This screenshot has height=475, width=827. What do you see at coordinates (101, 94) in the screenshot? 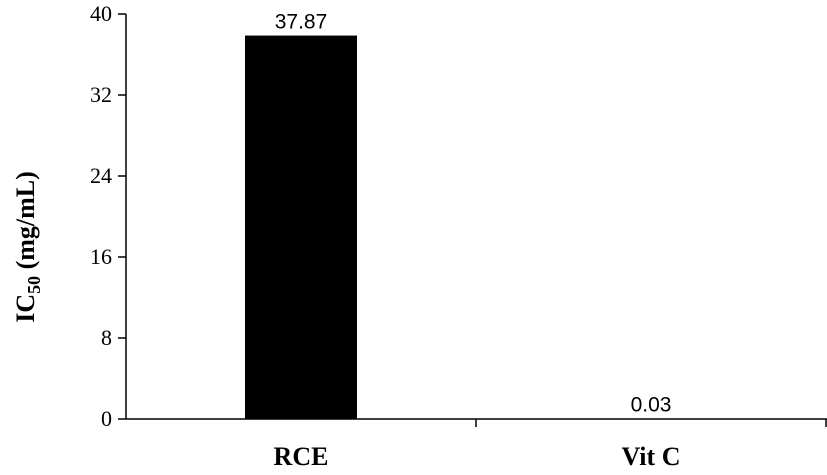
I see `y-tick-label: 32` at bounding box center [101, 94].